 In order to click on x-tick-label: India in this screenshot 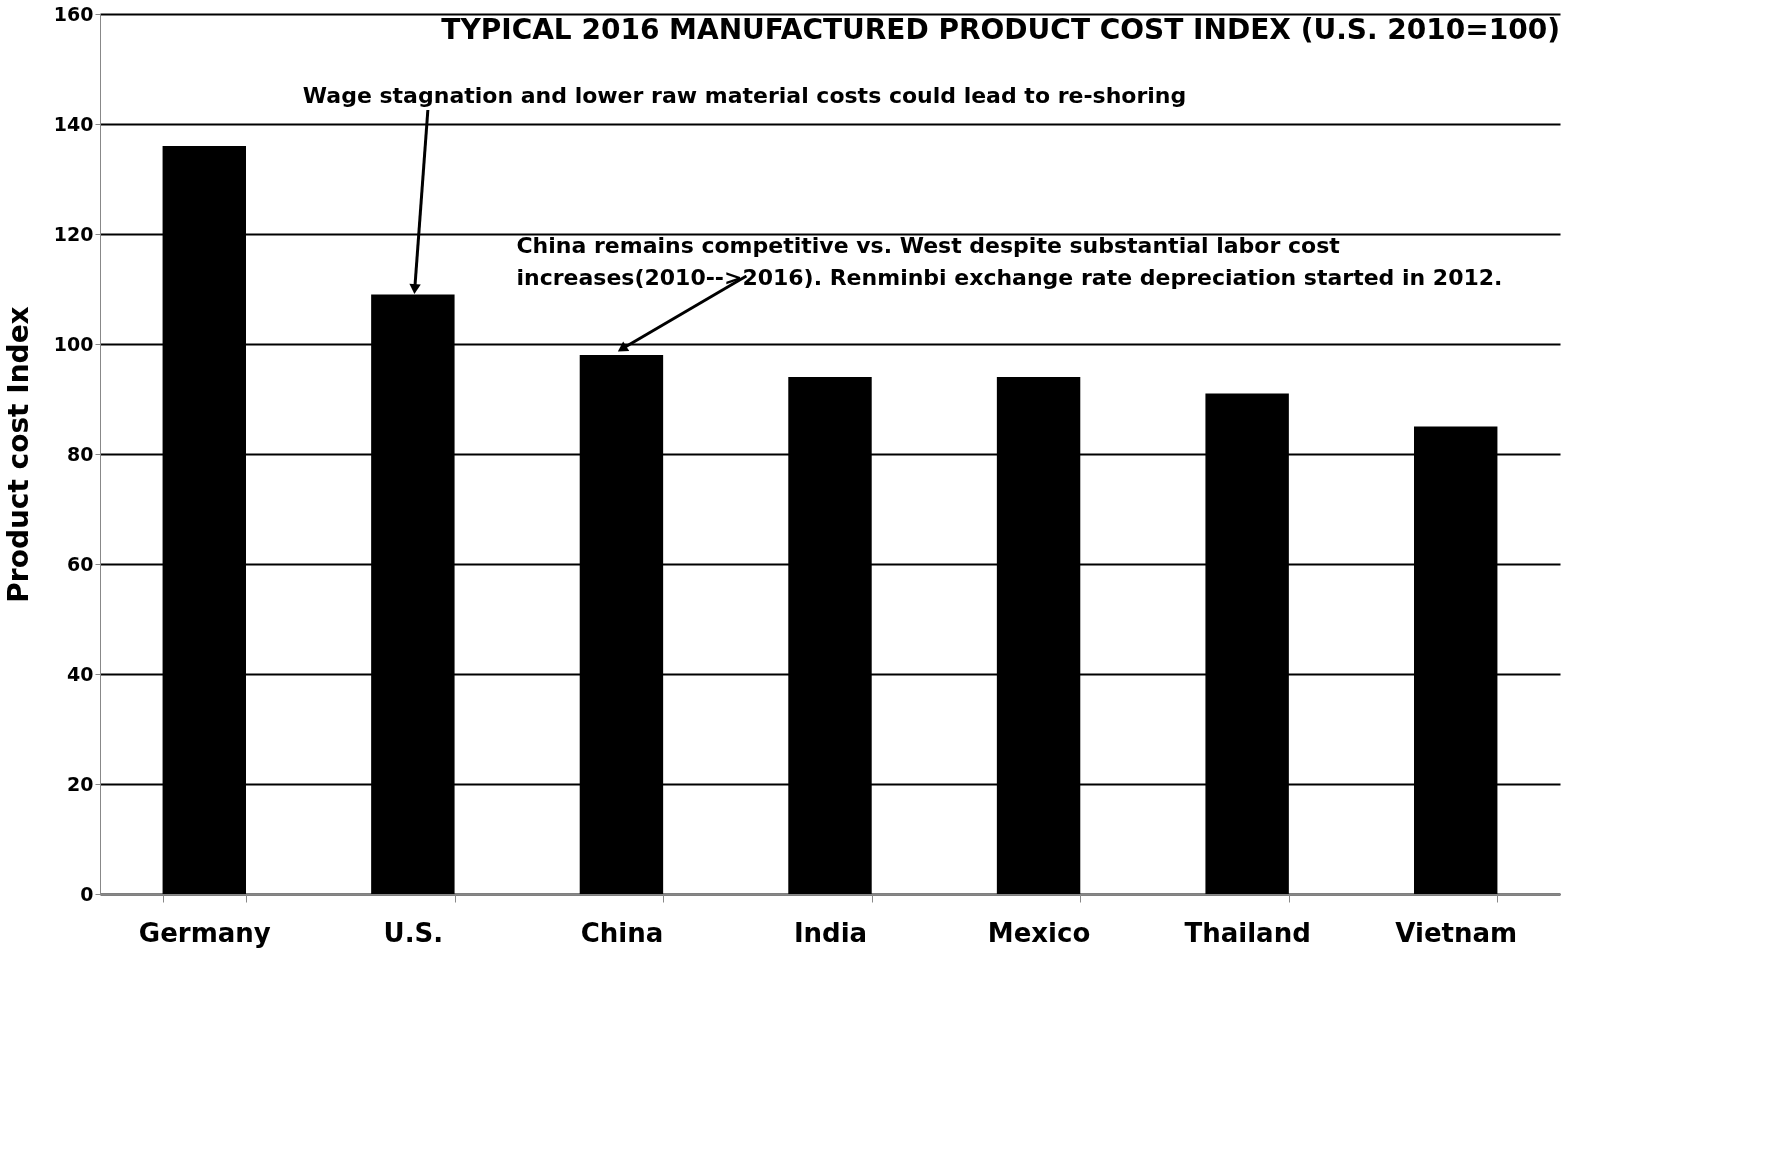, I will do `click(830, 932)`.